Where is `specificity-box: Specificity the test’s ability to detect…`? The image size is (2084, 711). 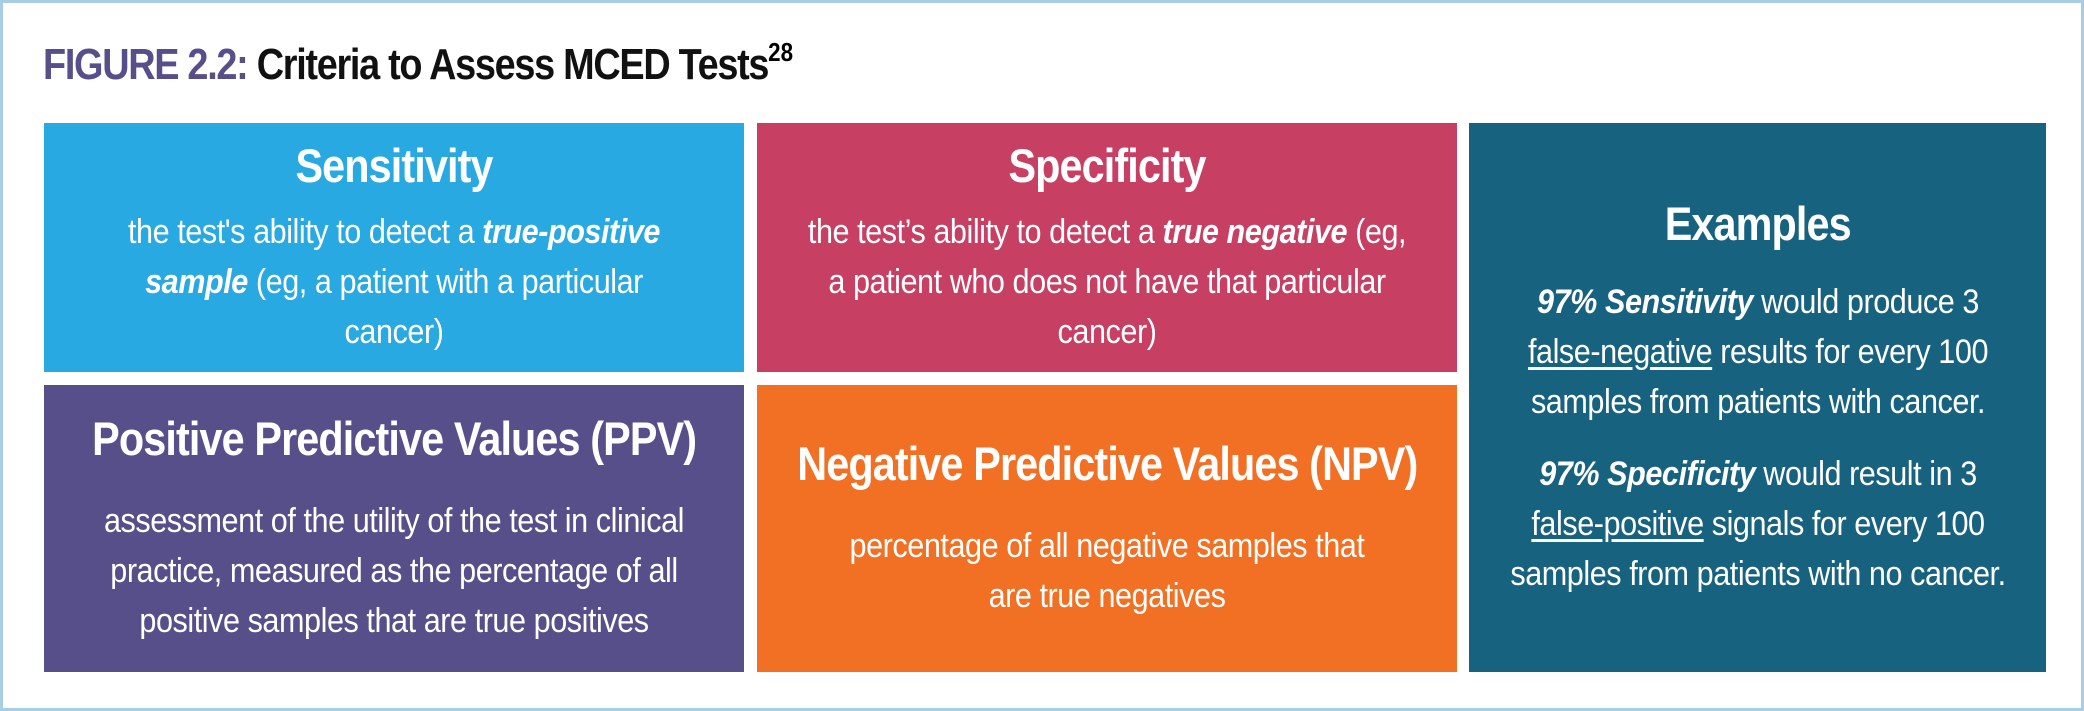
specificity-box: Specificity the test’s ability to detect… is located at coordinates (1107, 247).